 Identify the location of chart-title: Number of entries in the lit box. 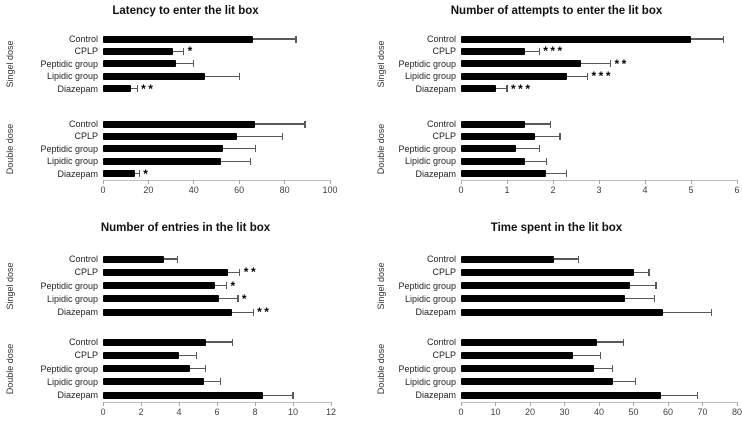
(185, 228).